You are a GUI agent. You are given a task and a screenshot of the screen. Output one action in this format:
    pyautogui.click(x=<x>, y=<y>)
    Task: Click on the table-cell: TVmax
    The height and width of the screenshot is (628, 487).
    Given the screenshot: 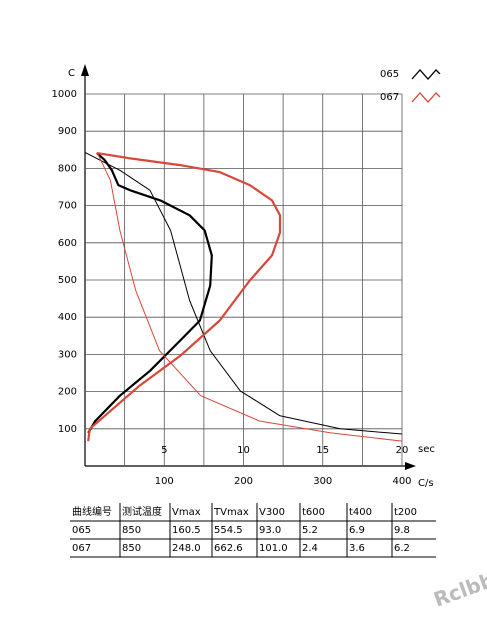 What is the action you would take?
    pyautogui.click(x=231, y=512)
    